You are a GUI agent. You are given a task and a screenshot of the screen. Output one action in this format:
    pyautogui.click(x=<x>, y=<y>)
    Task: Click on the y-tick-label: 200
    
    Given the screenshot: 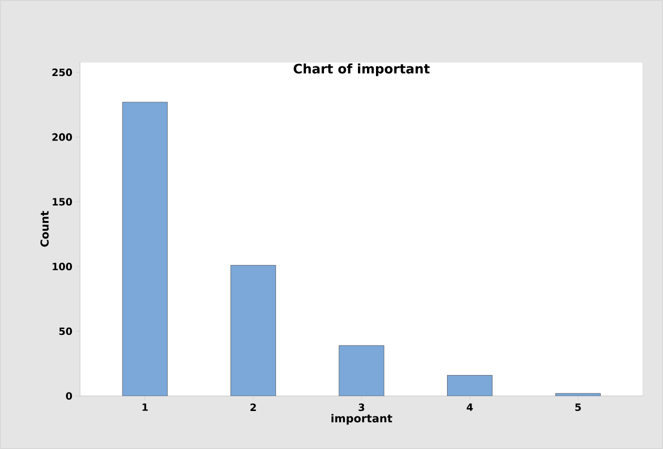 What is the action you would take?
    pyautogui.click(x=62, y=137)
    